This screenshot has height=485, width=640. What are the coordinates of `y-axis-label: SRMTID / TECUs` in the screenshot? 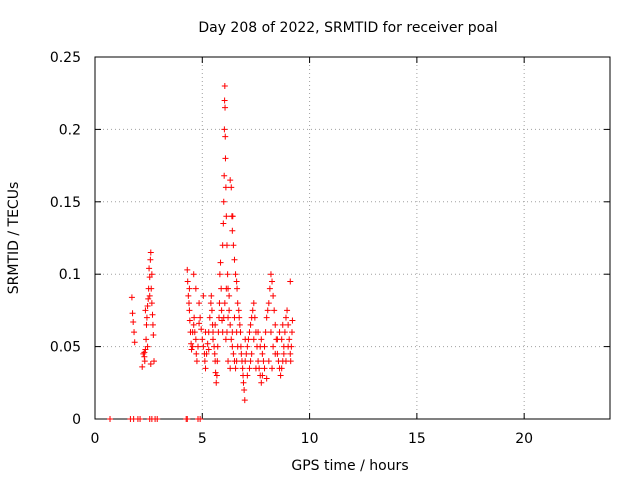 It's located at (14, 238).